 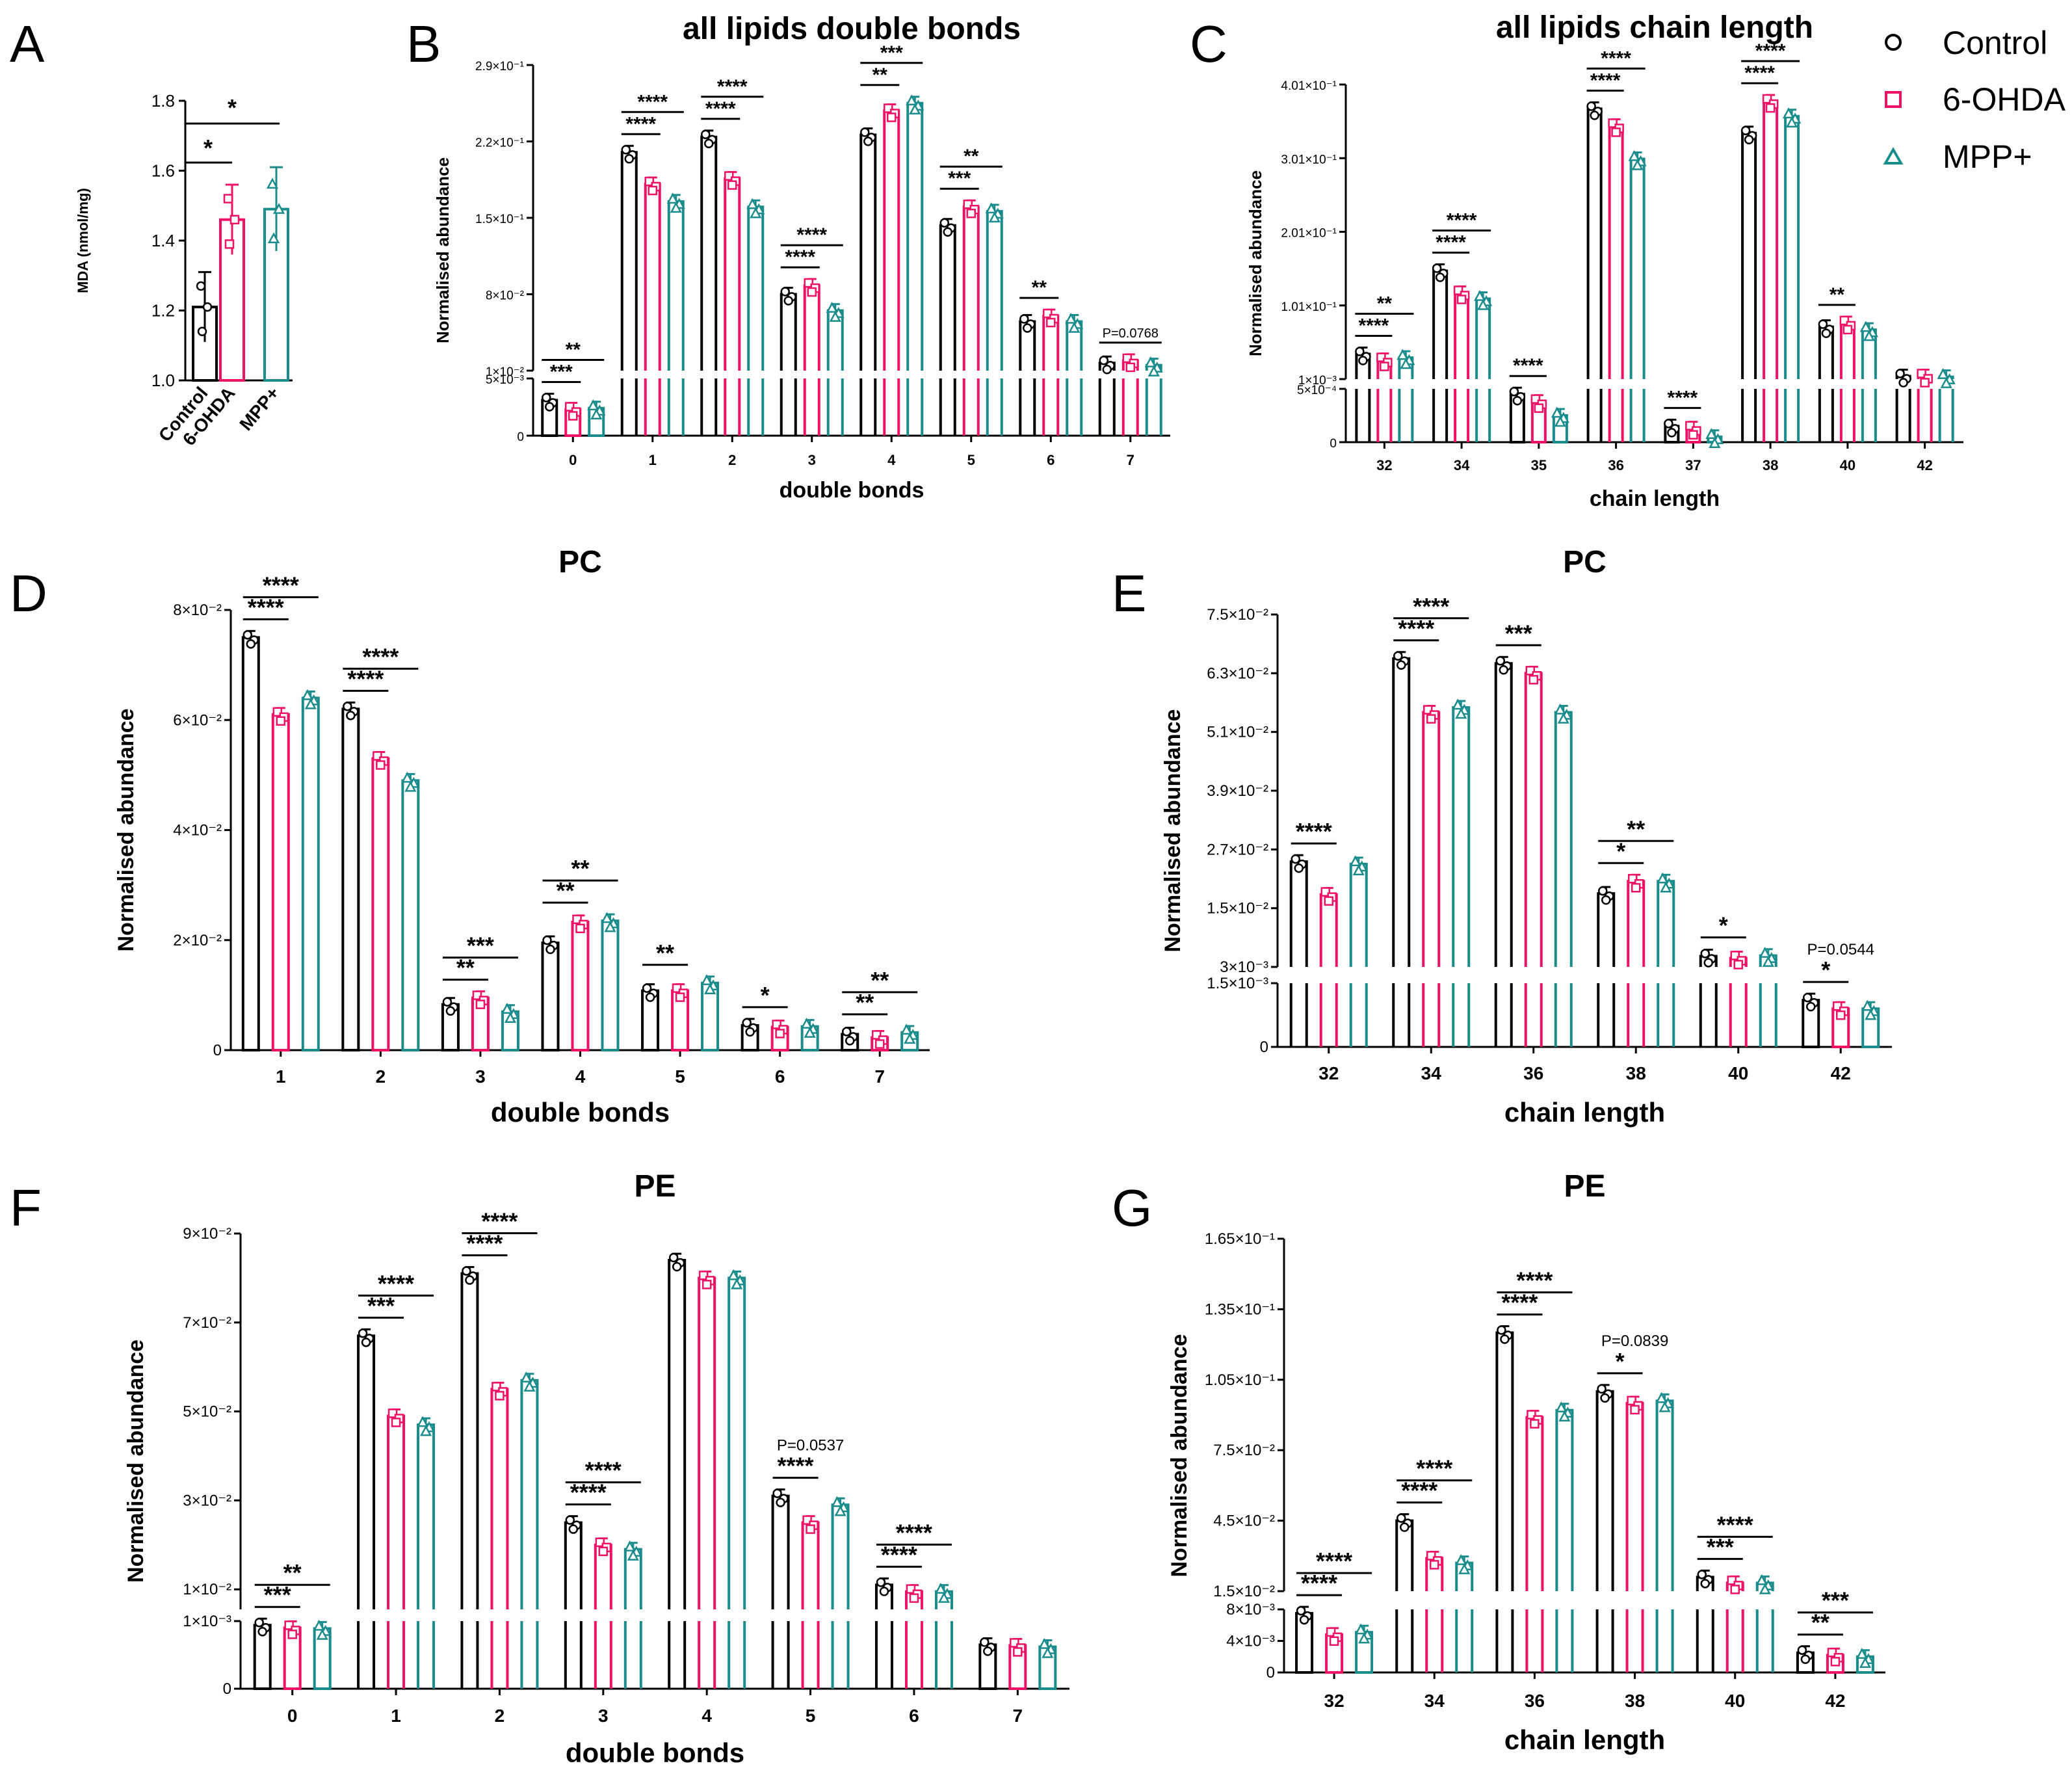 What do you see at coordinates (83, 240) in the screenshot?
I see `y-axis-title: MDA (nmol/mg)` at bounding box center [83, 240].